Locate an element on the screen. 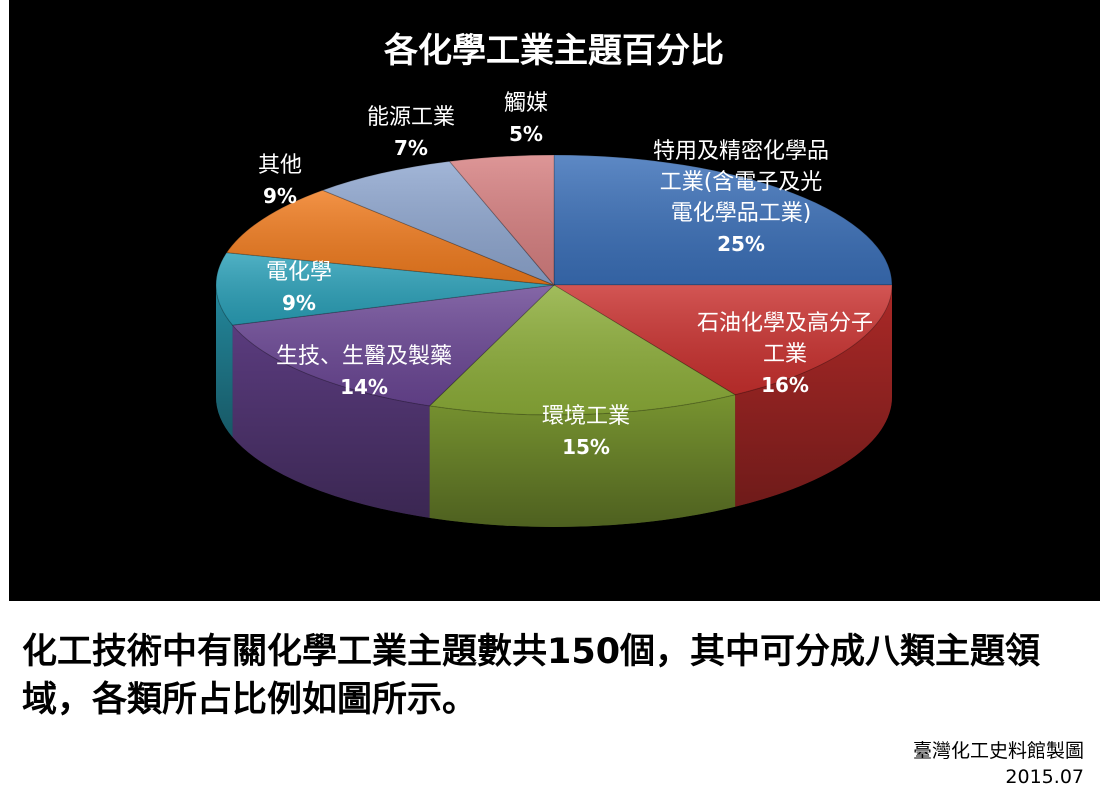 This screenshot has height=803, width=1100. credit: 臺灣化工史料館製圖 2015.07 is located at coordinates (998, 764).